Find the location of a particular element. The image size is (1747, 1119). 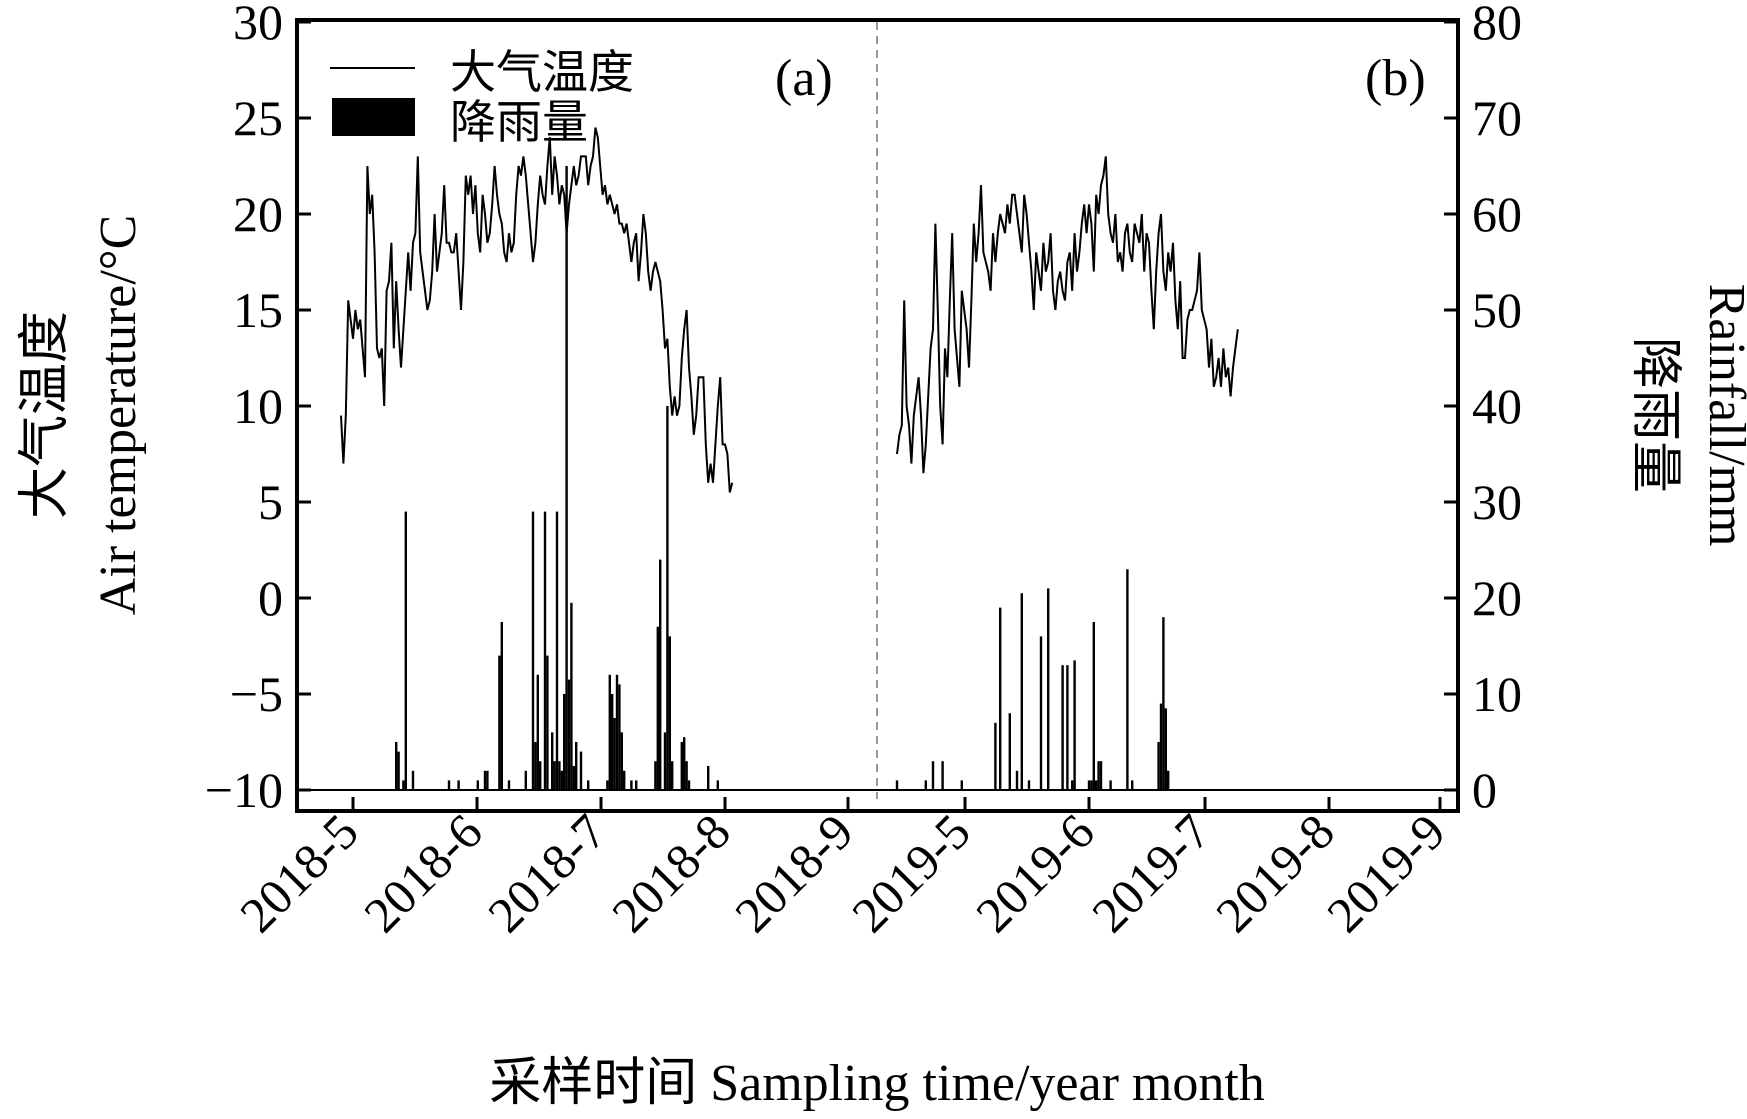

legend: 大气温度 降雨量 is located at coordinates (482, 97).